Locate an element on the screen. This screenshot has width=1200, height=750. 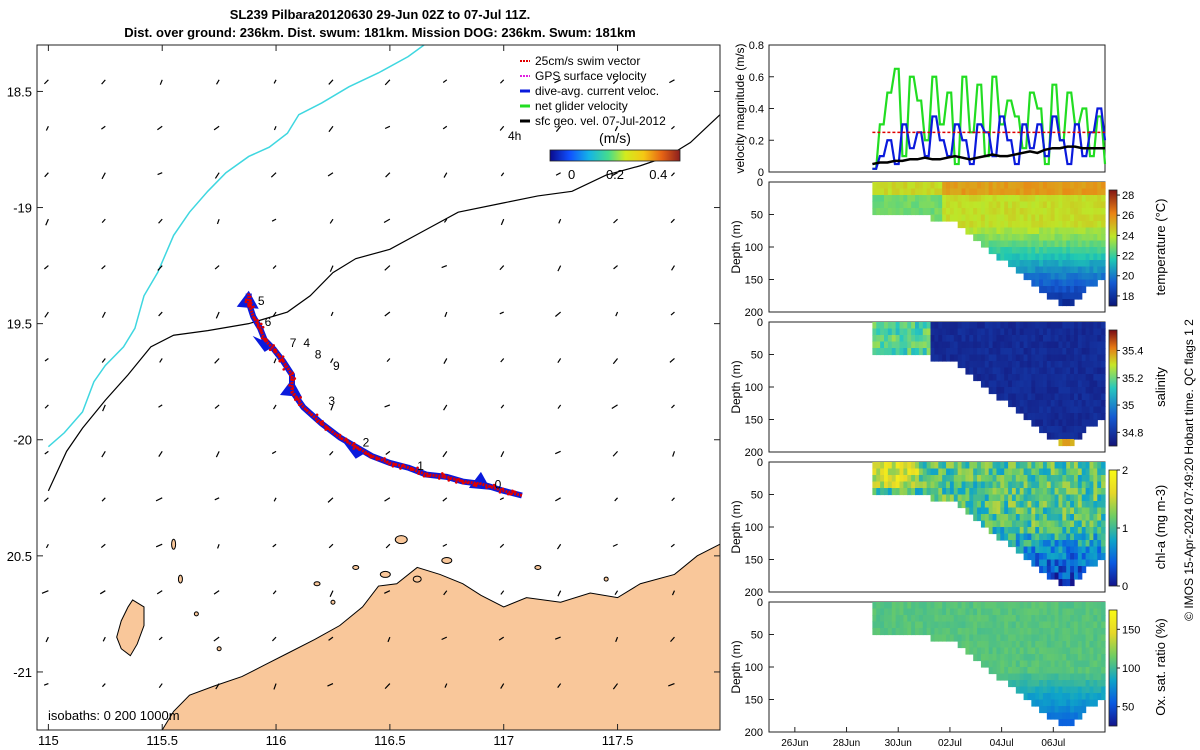
heatmap-y-tick-label: 150 is located at coordinates (754, 701).